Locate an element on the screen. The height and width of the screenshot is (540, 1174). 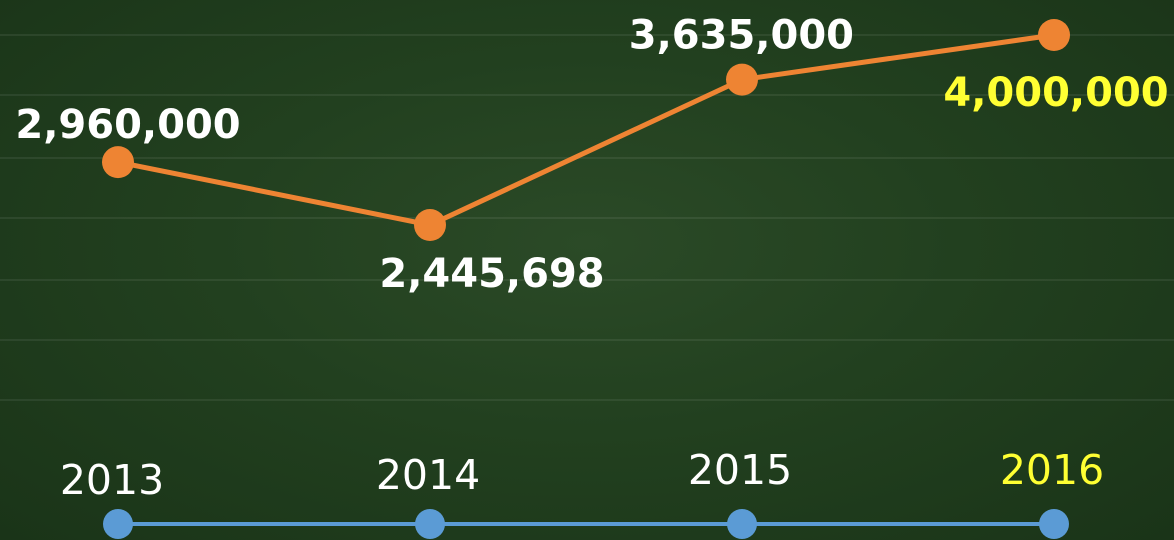
year-label-2016: 2016 is located at coordinates (1052, 470).